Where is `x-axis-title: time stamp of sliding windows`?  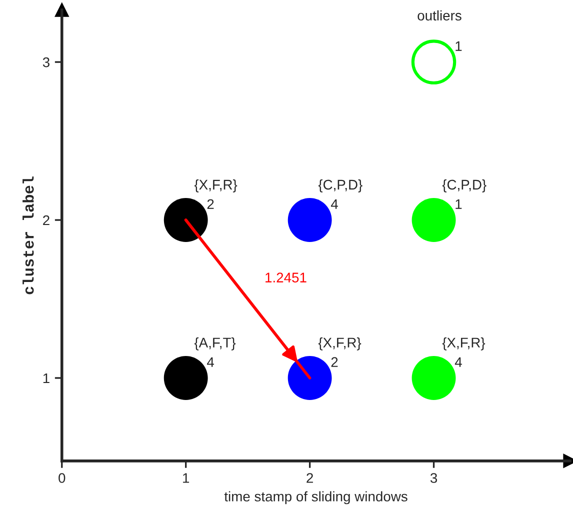 x-axis-title: time stamp of sliding windows is located at coordinates (316, 497).